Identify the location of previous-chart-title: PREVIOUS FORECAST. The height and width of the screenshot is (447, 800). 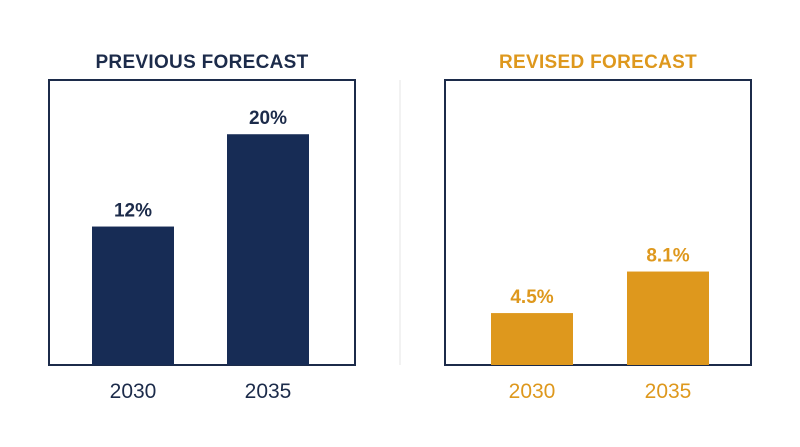
(201, 62).